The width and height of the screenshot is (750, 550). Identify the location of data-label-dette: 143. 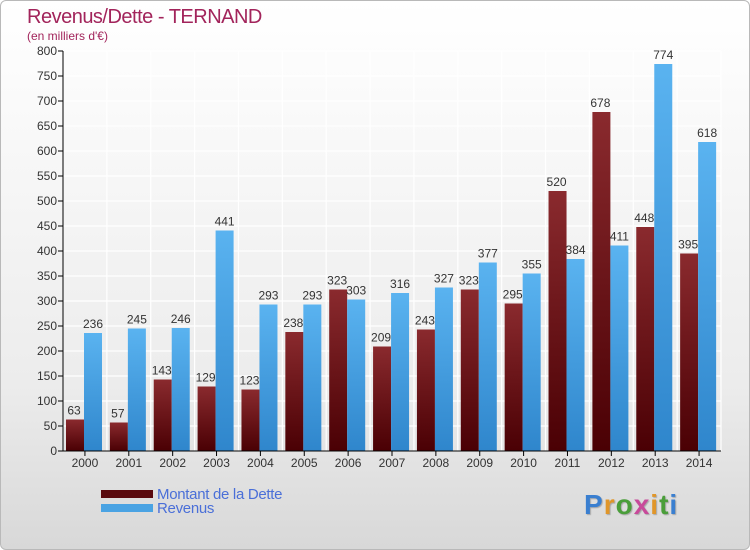
(162, 371).